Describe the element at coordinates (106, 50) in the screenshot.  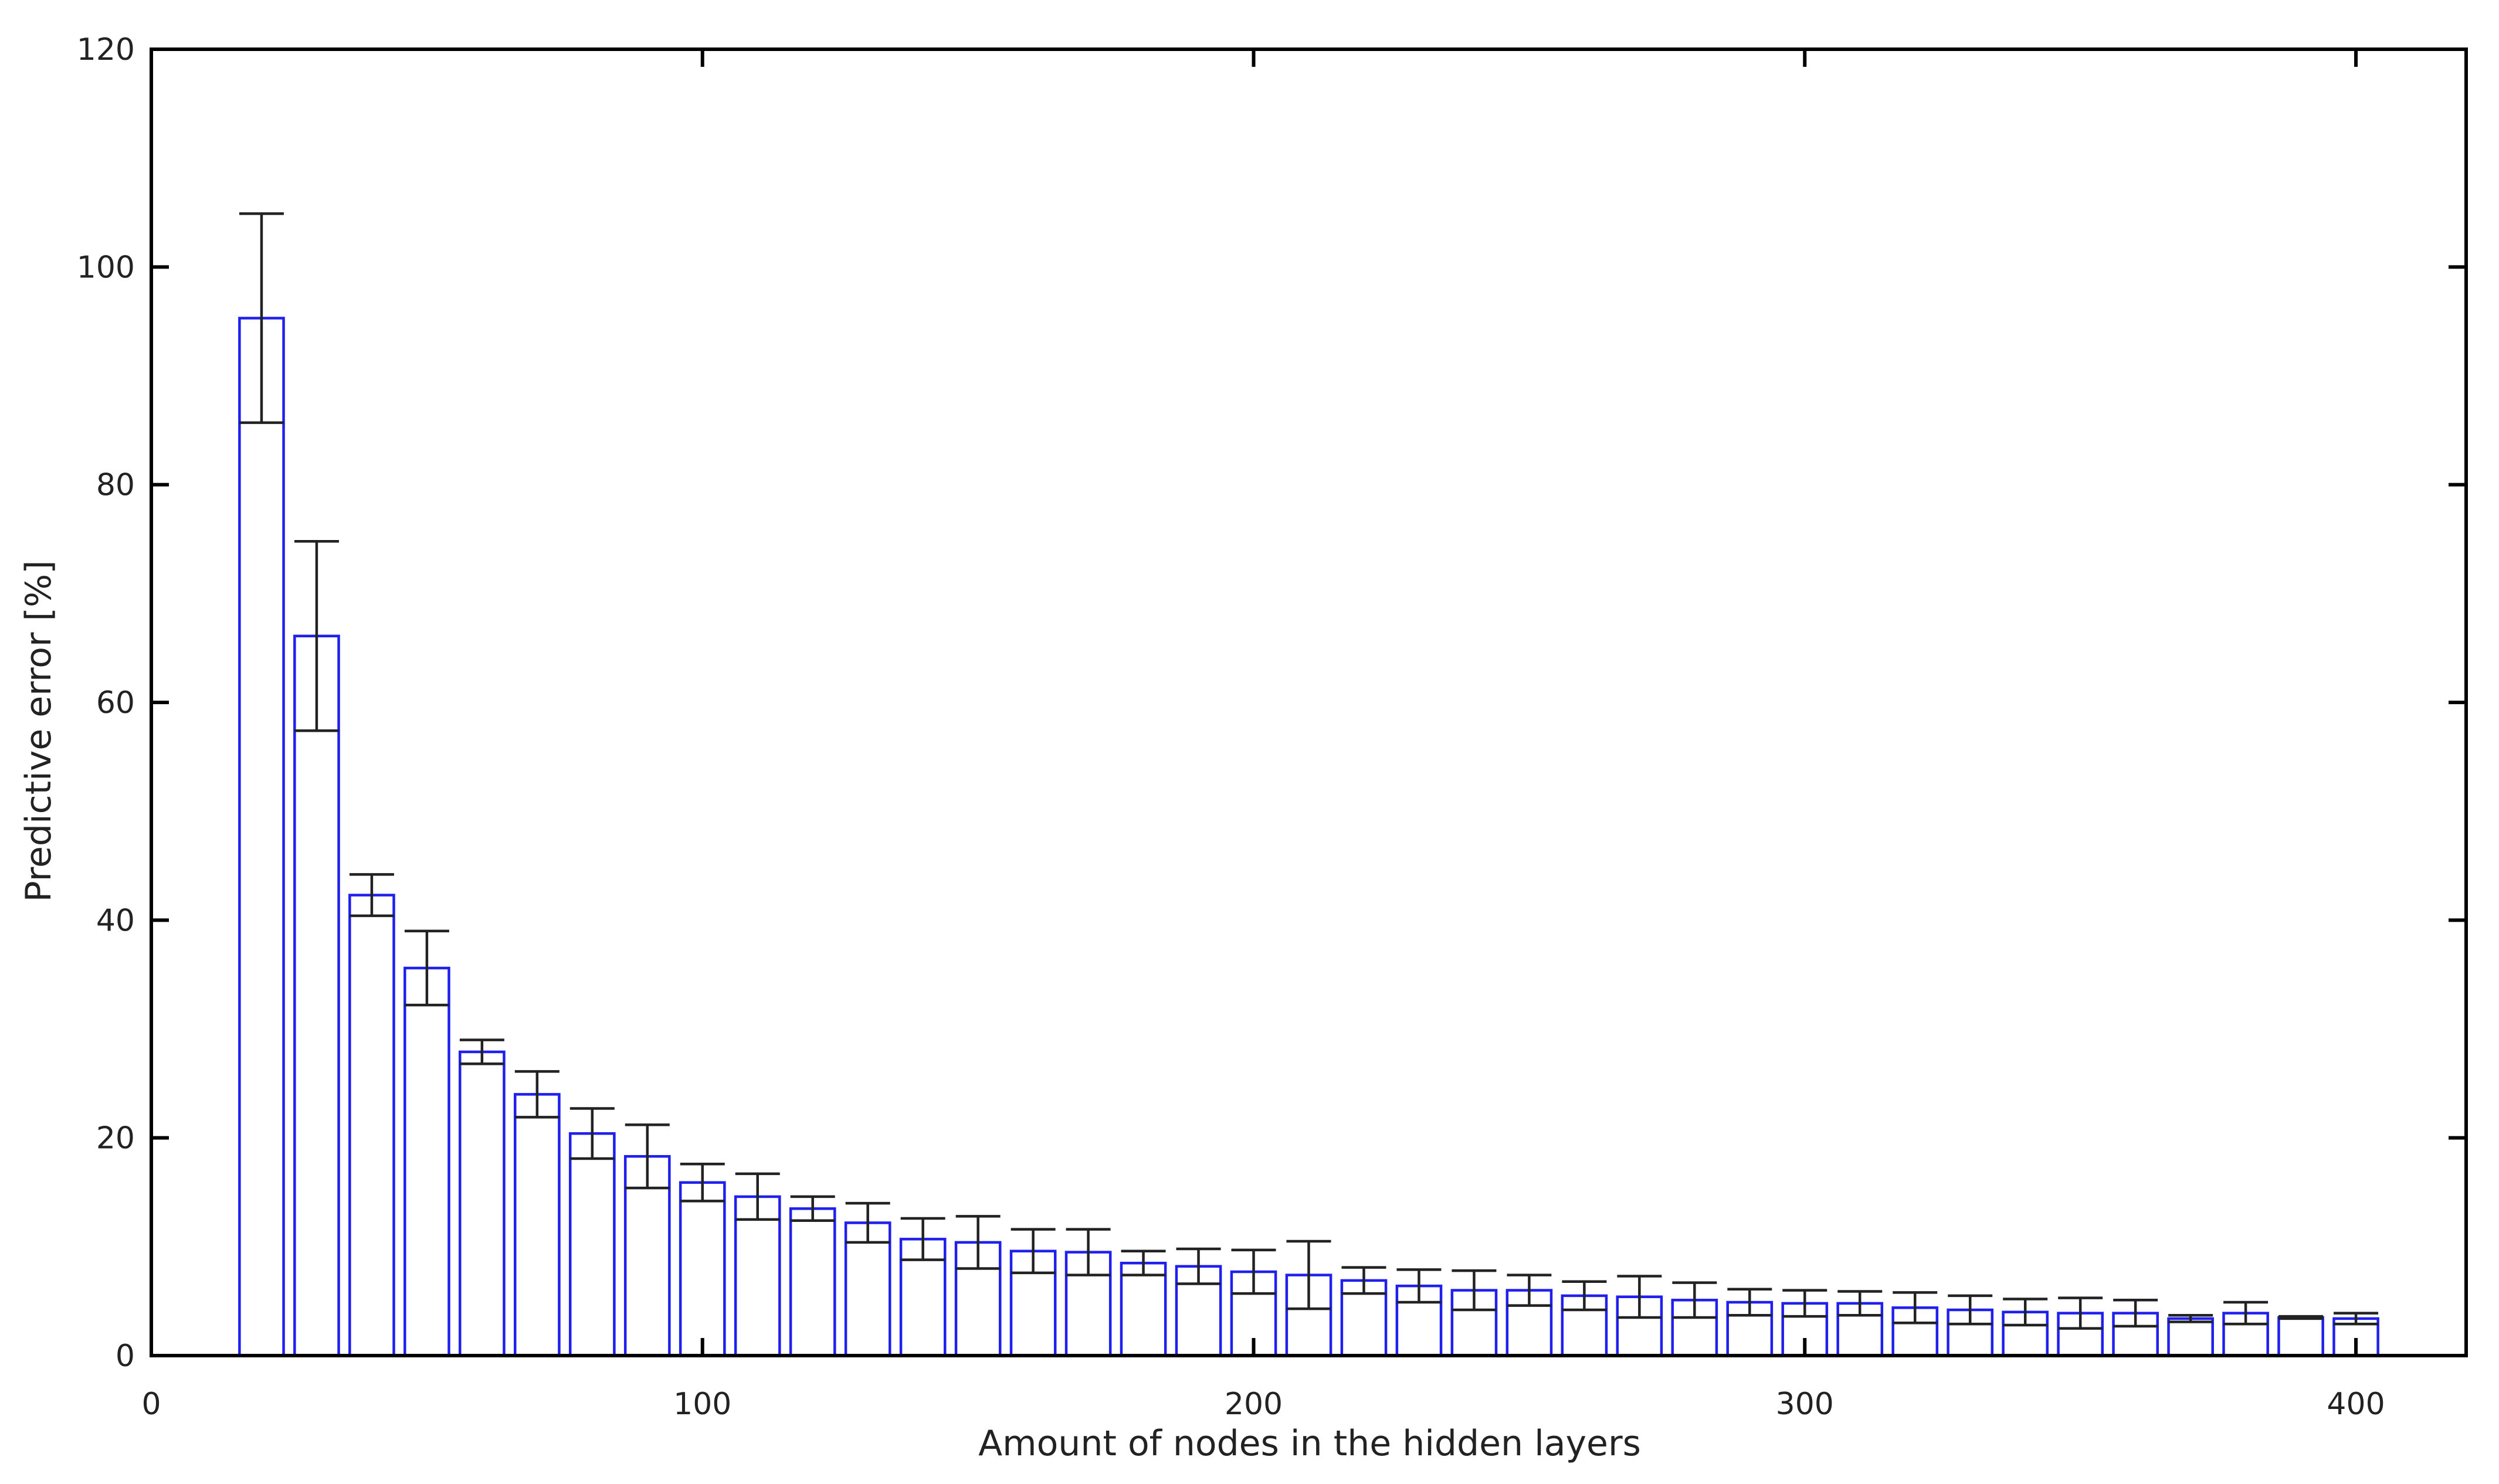
I see `y-tick-label: 120` at that location.